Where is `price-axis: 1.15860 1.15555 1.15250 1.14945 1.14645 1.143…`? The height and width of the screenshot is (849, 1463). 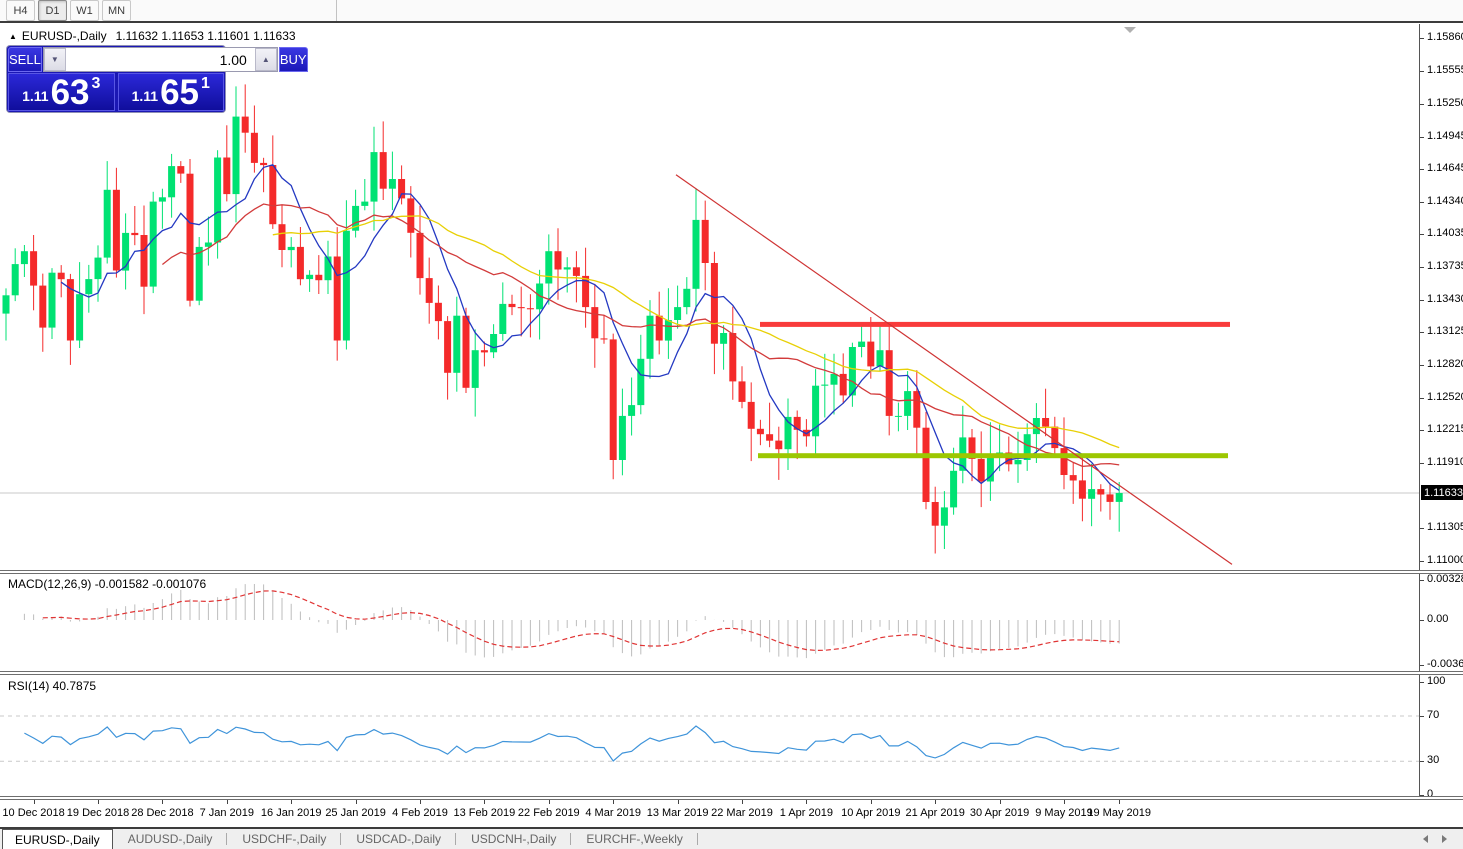
price-axis: 1.15860 1.15555 1.15250 1.14945 1.14645 1.143… is located at coordinates (1441, 412).